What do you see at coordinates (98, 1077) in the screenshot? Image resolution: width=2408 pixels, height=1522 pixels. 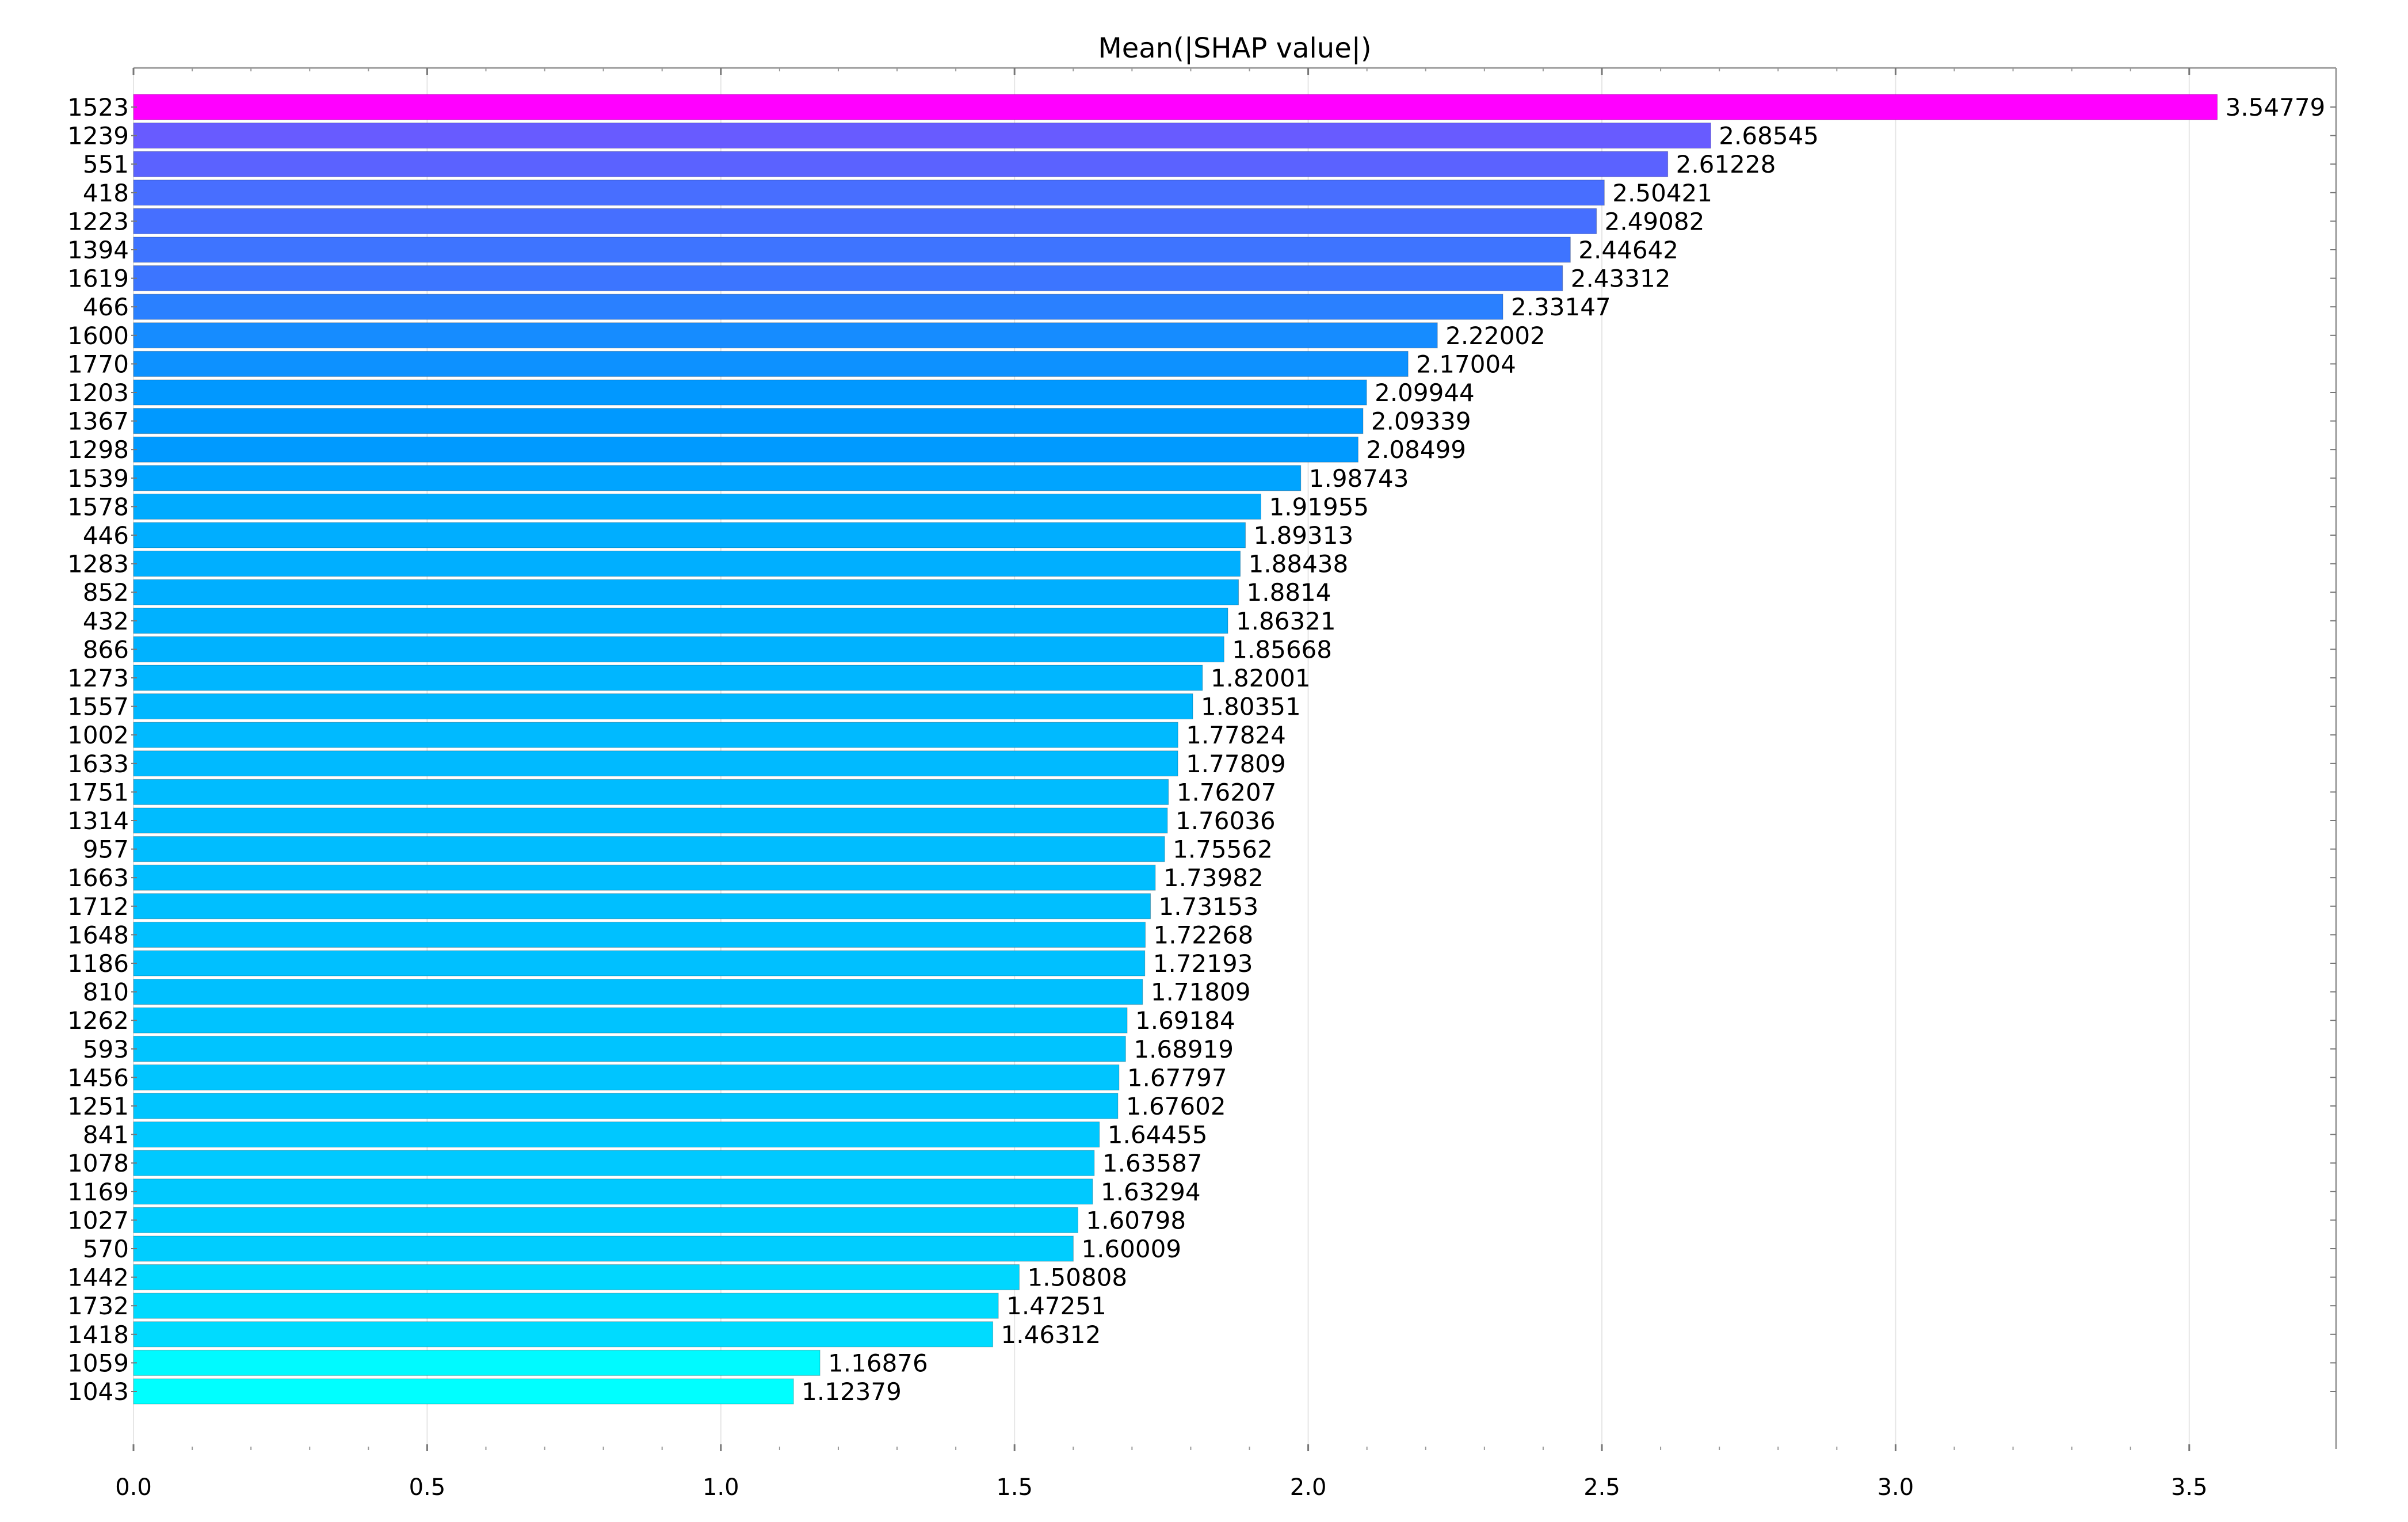 I see `category-label: 1456` at bounding box center [98, 1077].